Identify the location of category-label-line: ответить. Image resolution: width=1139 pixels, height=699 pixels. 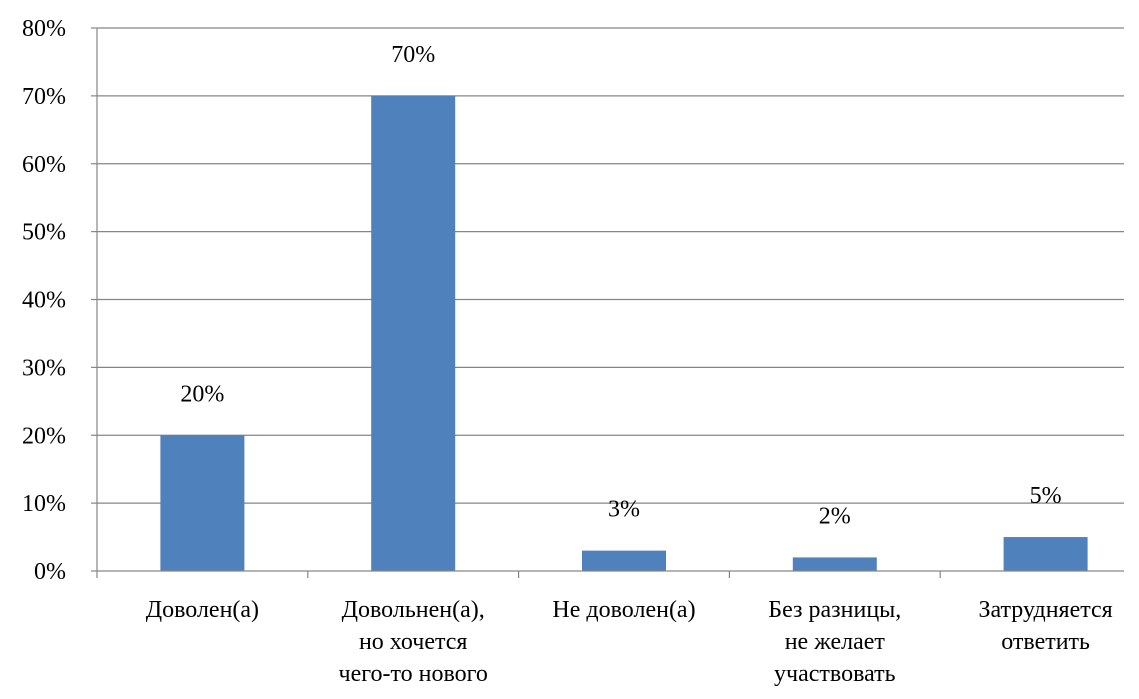
(1045, 642).